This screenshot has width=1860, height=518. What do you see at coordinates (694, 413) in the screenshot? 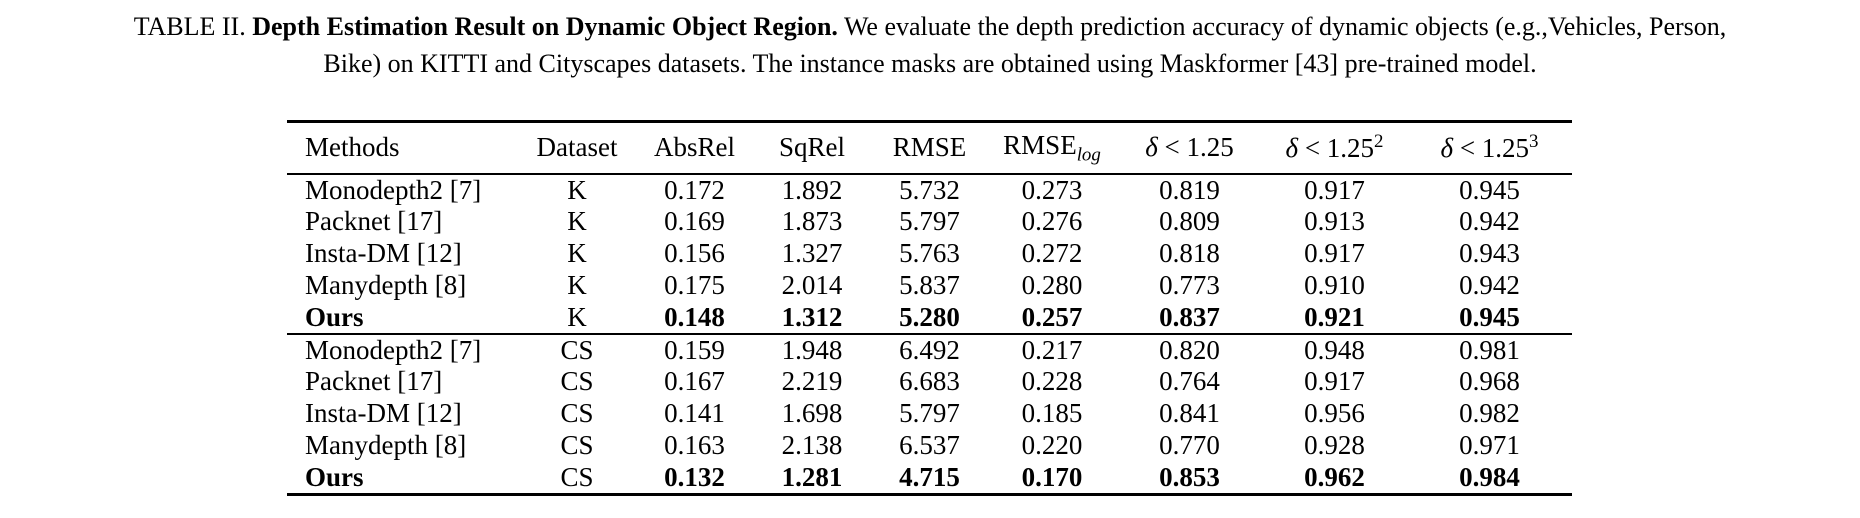
I see `metric-cell: 0.141` at bounding box center [694, 413].